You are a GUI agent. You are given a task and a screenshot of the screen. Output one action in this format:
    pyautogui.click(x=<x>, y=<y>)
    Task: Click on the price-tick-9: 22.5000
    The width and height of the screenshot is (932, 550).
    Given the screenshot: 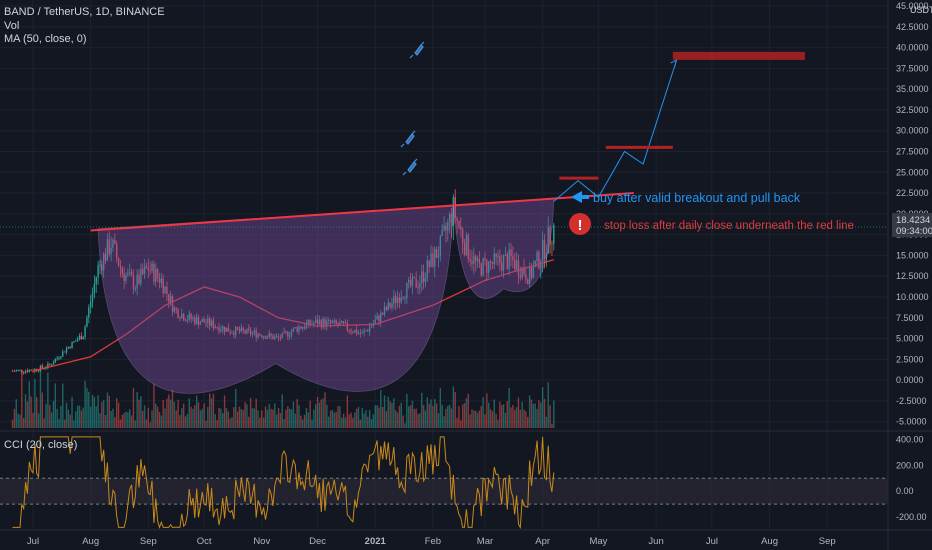 What is the action you would take?
    pyautogui.click(x=912, y=193)
    